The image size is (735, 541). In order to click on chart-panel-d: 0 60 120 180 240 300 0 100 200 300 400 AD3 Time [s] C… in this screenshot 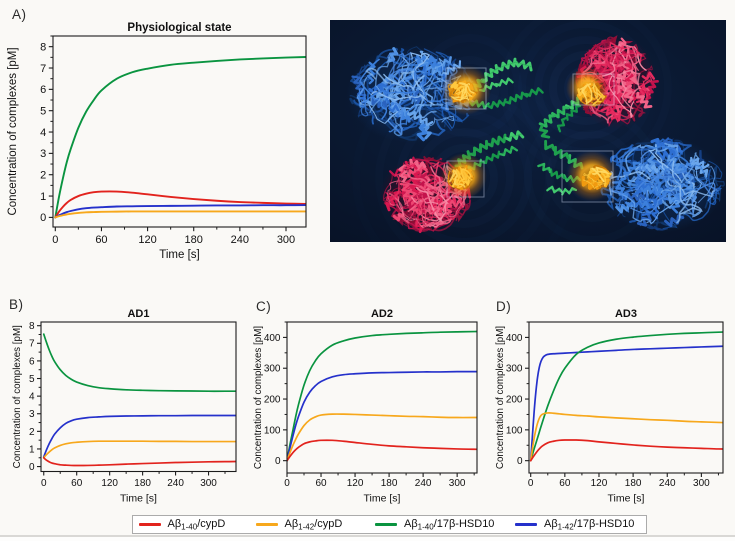, I will do `click(609, 406)`.